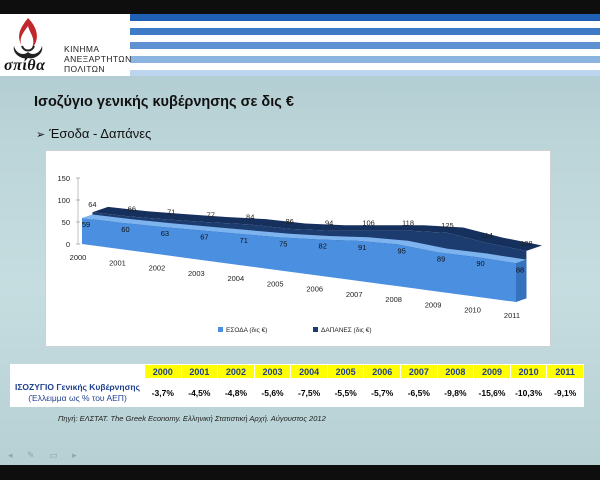 The height and width of the screenshot is (480, 600). Describe the element at coordinates (382, 392) in the screenshot. I see `table-cell-value: -5,7%` at that location.